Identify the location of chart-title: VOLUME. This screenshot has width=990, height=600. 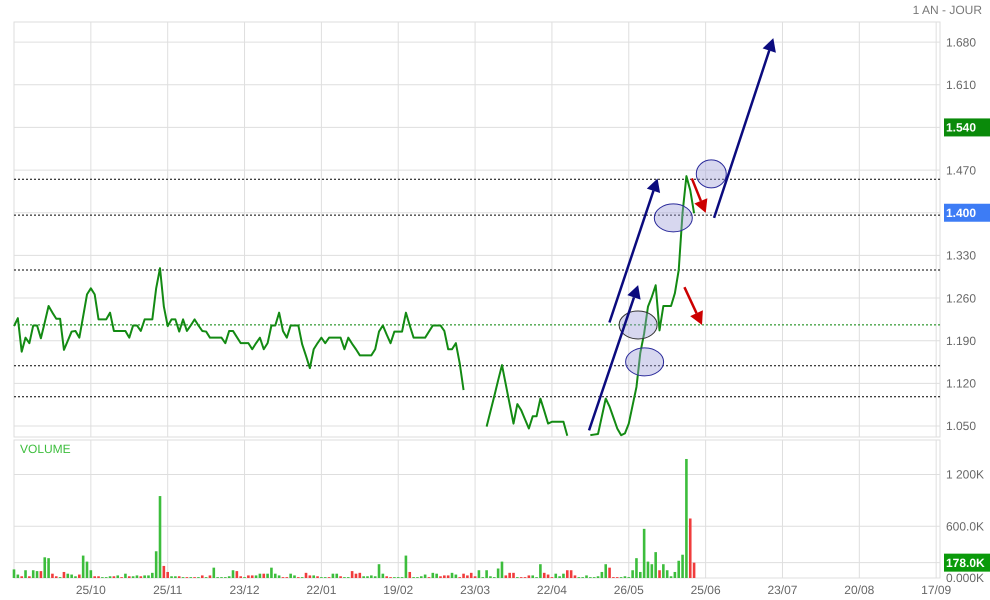
(45, 449).